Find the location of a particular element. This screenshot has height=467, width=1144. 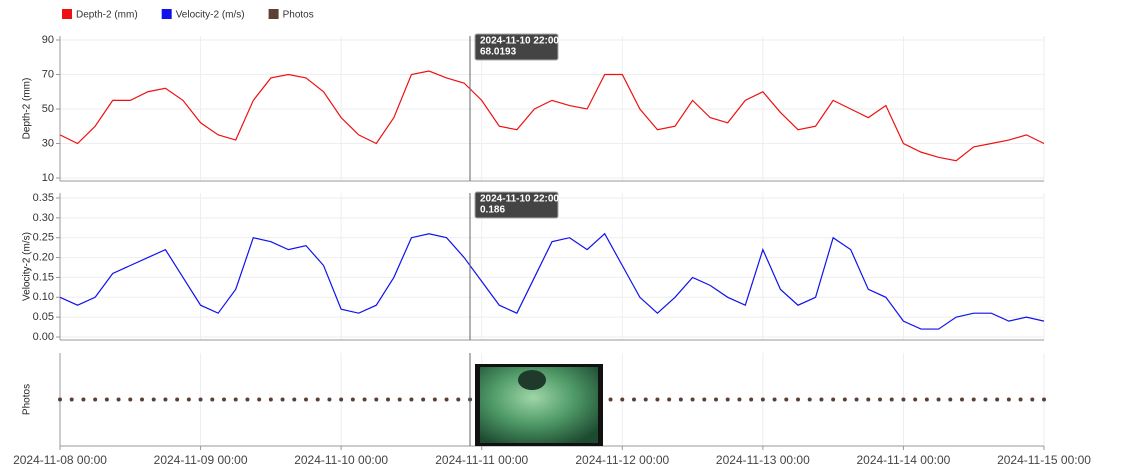

tooltip-value: 68.0193 is located at coordinates (498, 52).